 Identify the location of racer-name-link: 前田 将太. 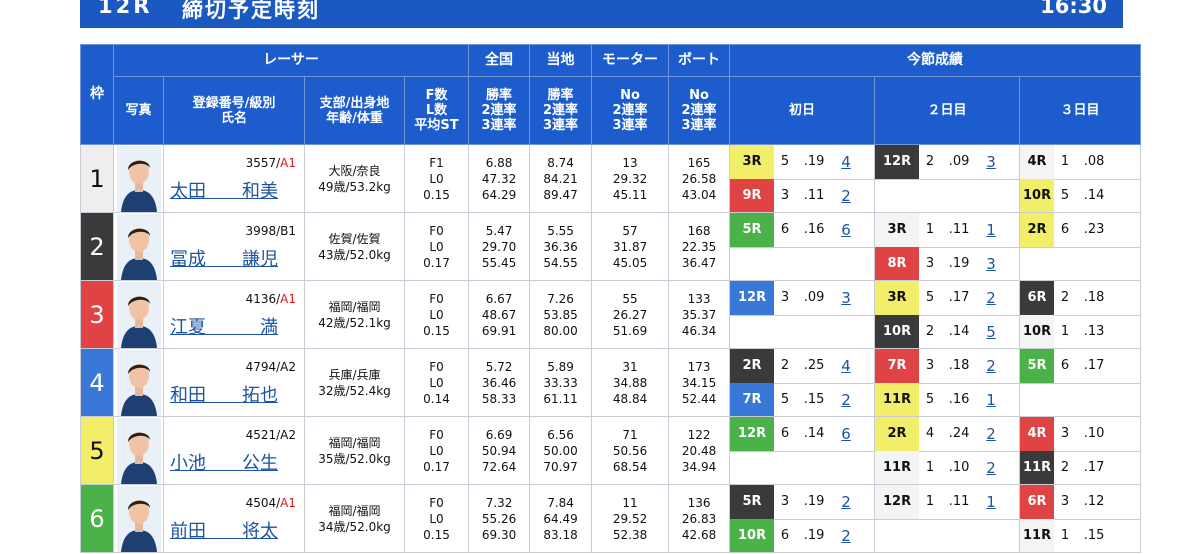
(224, 531).